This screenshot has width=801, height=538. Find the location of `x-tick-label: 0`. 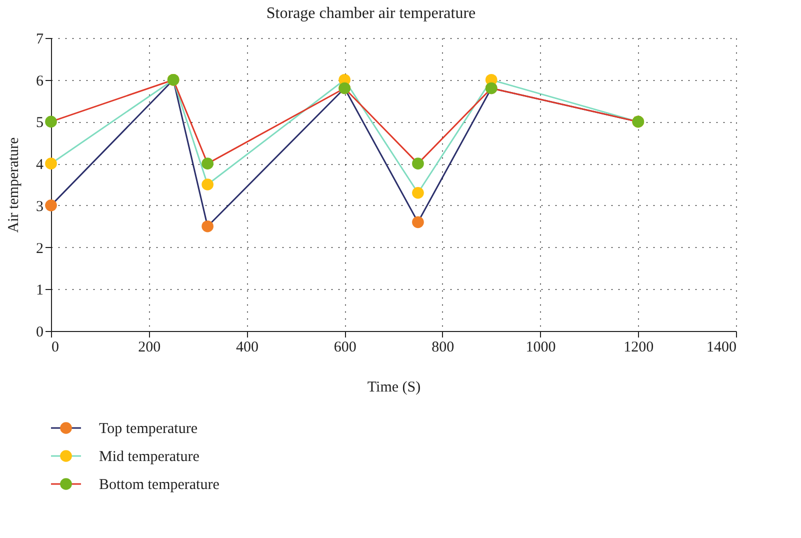

x-tick-label: 0 is located at coordinates (55, 348).